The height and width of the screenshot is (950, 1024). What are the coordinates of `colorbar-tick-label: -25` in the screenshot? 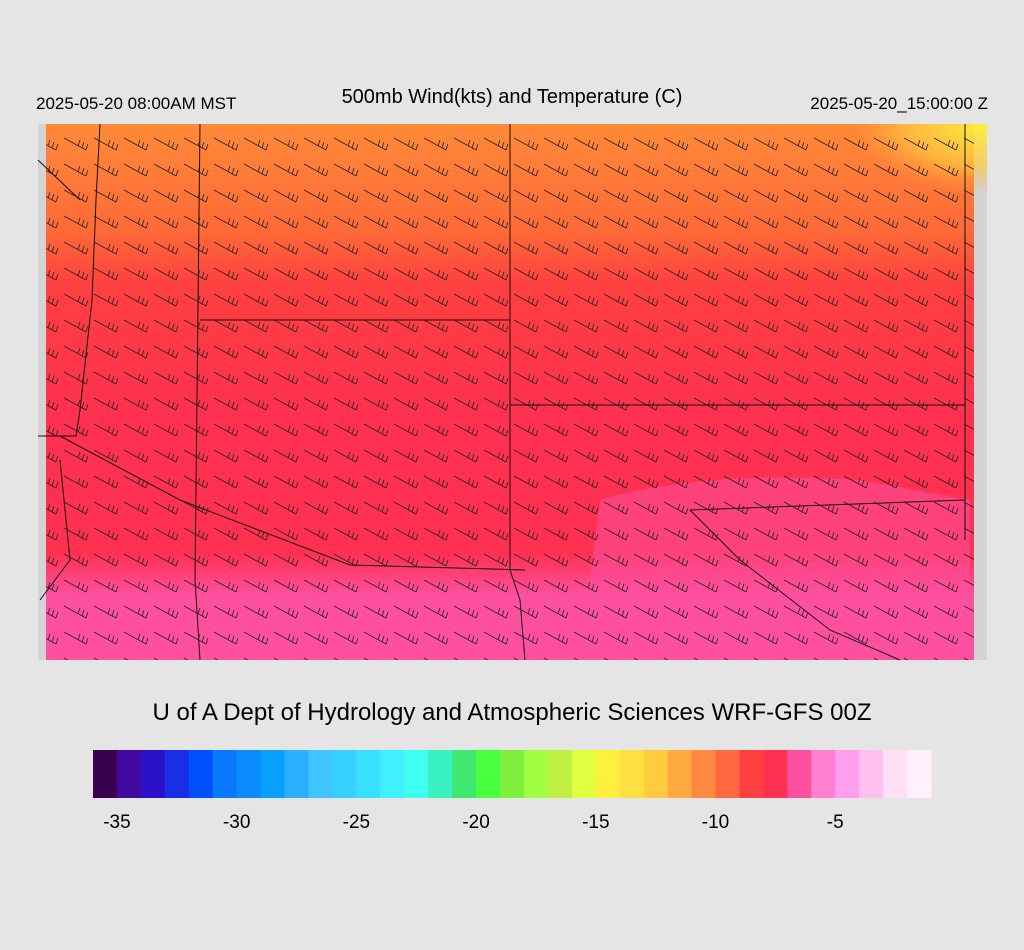 It's located at (356, 822).